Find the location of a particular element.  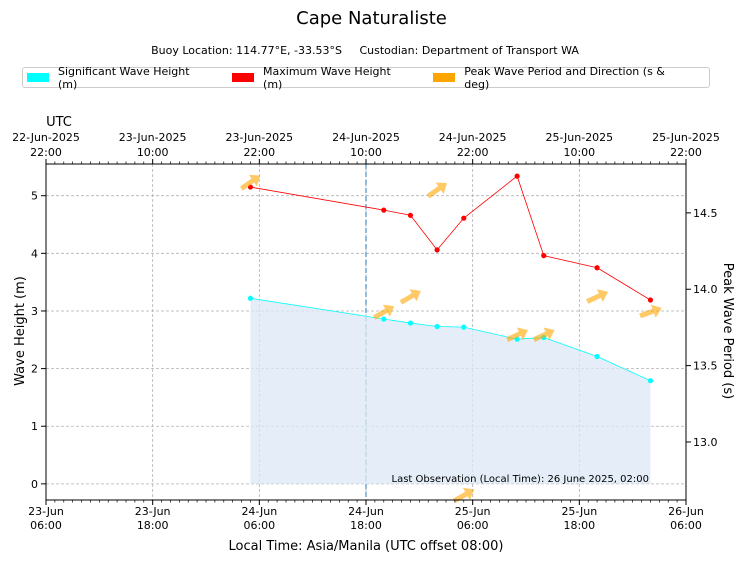

y2-tick-label: 13.5 is located at coordinates (705, 366).